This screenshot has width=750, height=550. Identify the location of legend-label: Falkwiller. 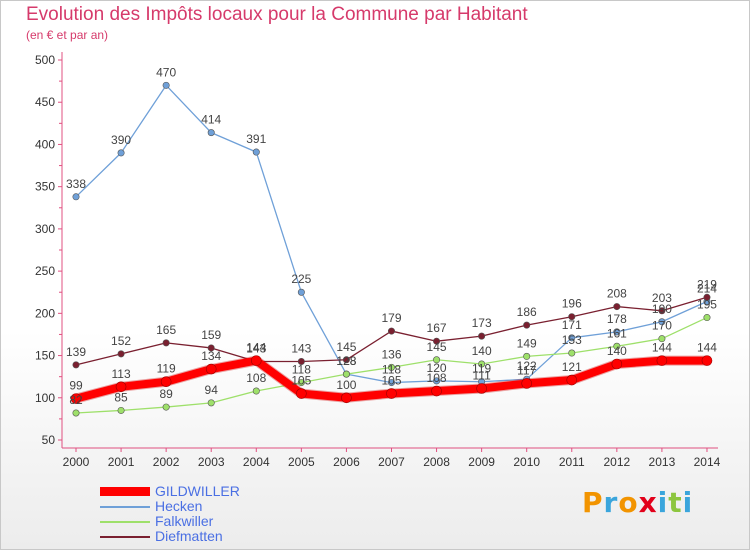
(184, 521).